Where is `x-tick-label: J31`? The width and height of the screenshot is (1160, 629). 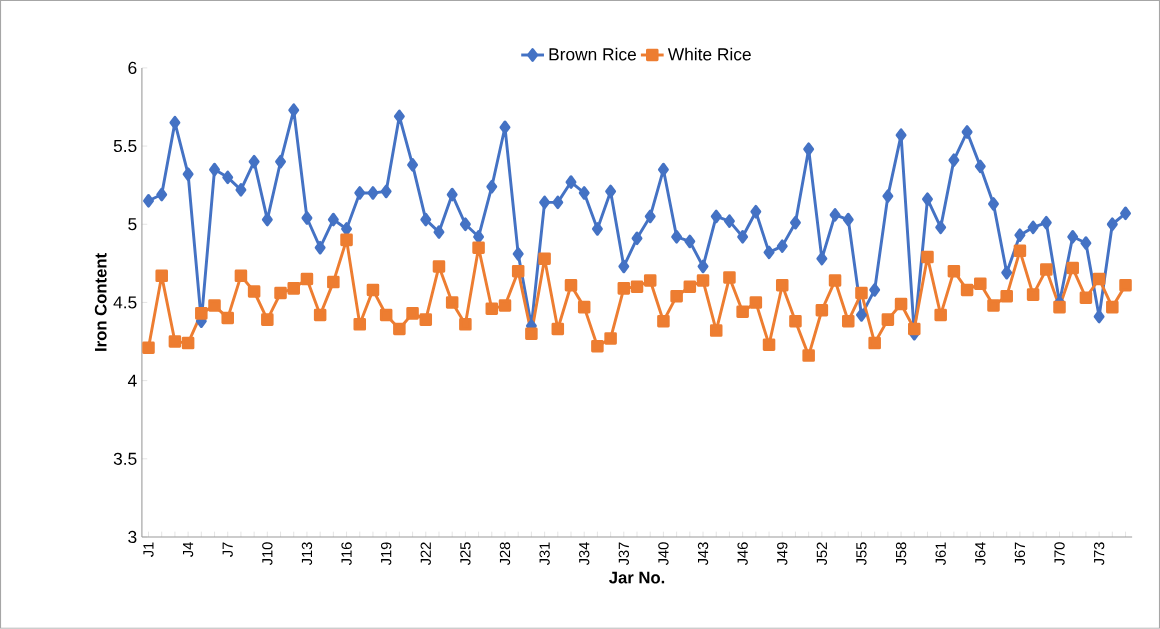 x-tick-label: J31 is located at coordinates (544, 554).